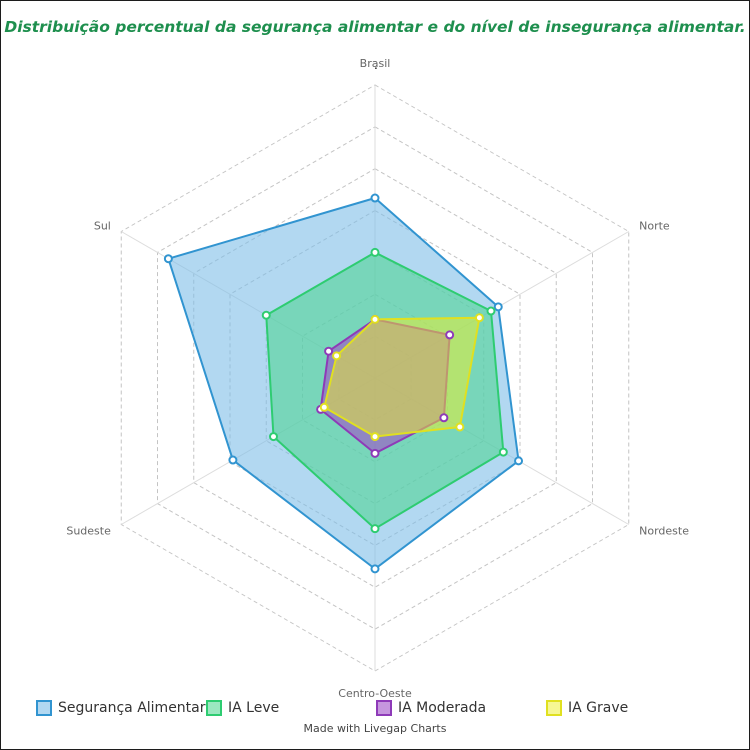  Describe the element at coordinates (442, 708) in the screenshot. I see `legend-label: IA Moderada` at that location.